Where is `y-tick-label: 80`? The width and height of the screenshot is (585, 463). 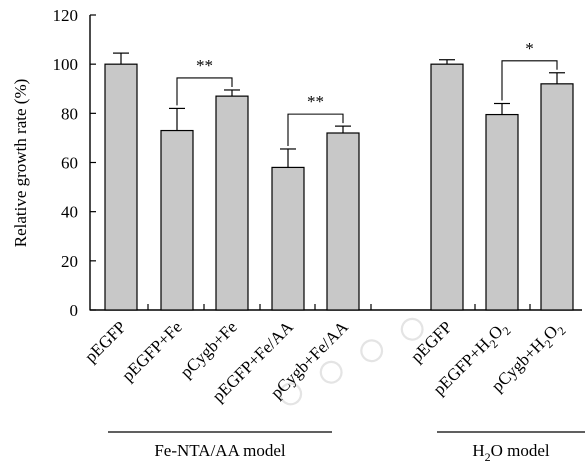
y-tick-label: 80 is located at coordinates (69, 113).